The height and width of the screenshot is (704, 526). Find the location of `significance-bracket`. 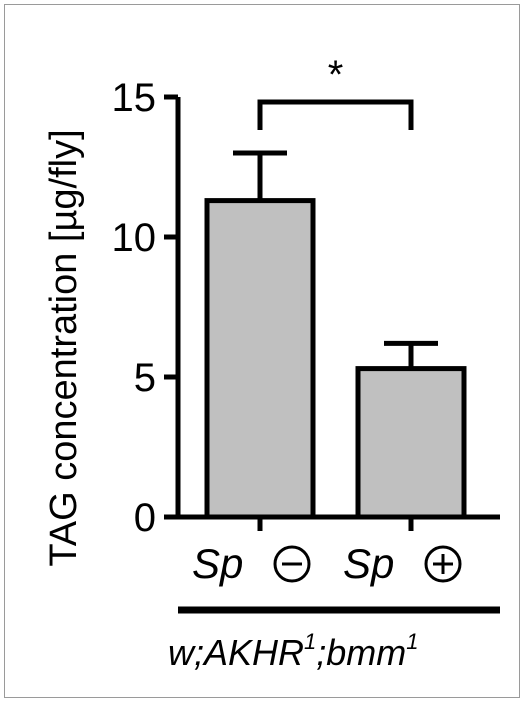

significance-bracket is located at coordinates (335, 114).